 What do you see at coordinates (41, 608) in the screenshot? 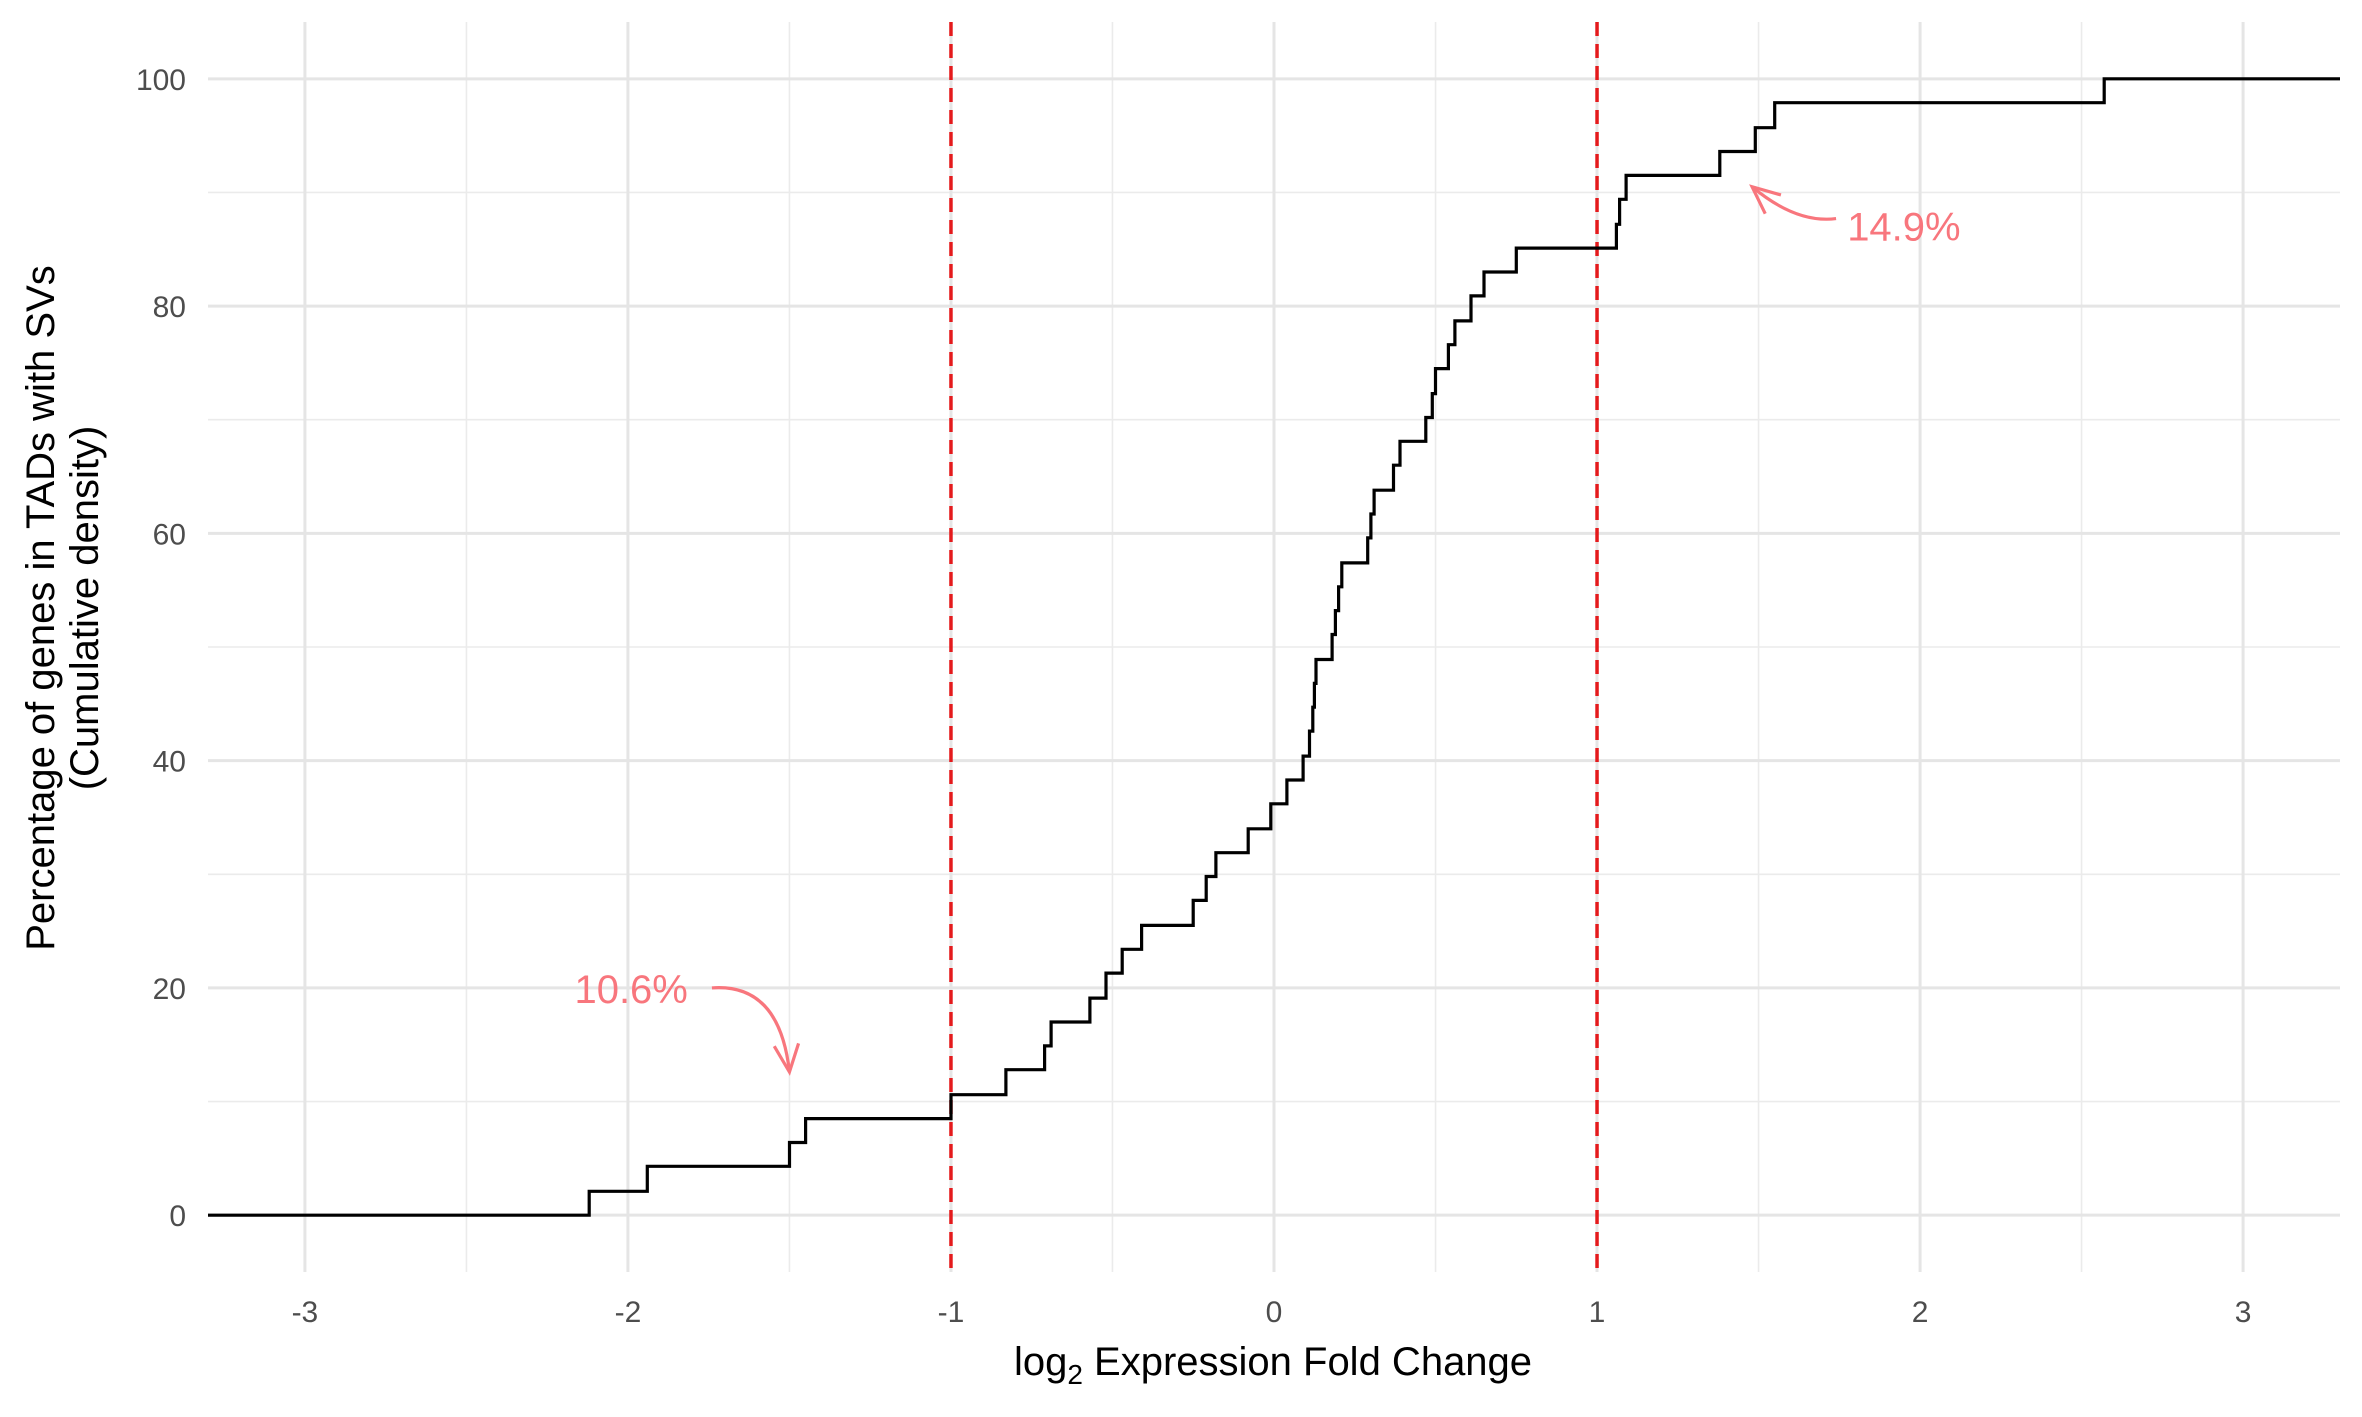
I see `y-axis-title-line1: Percentage of genes in TADs with SVs` at bounding box center [41, 608].